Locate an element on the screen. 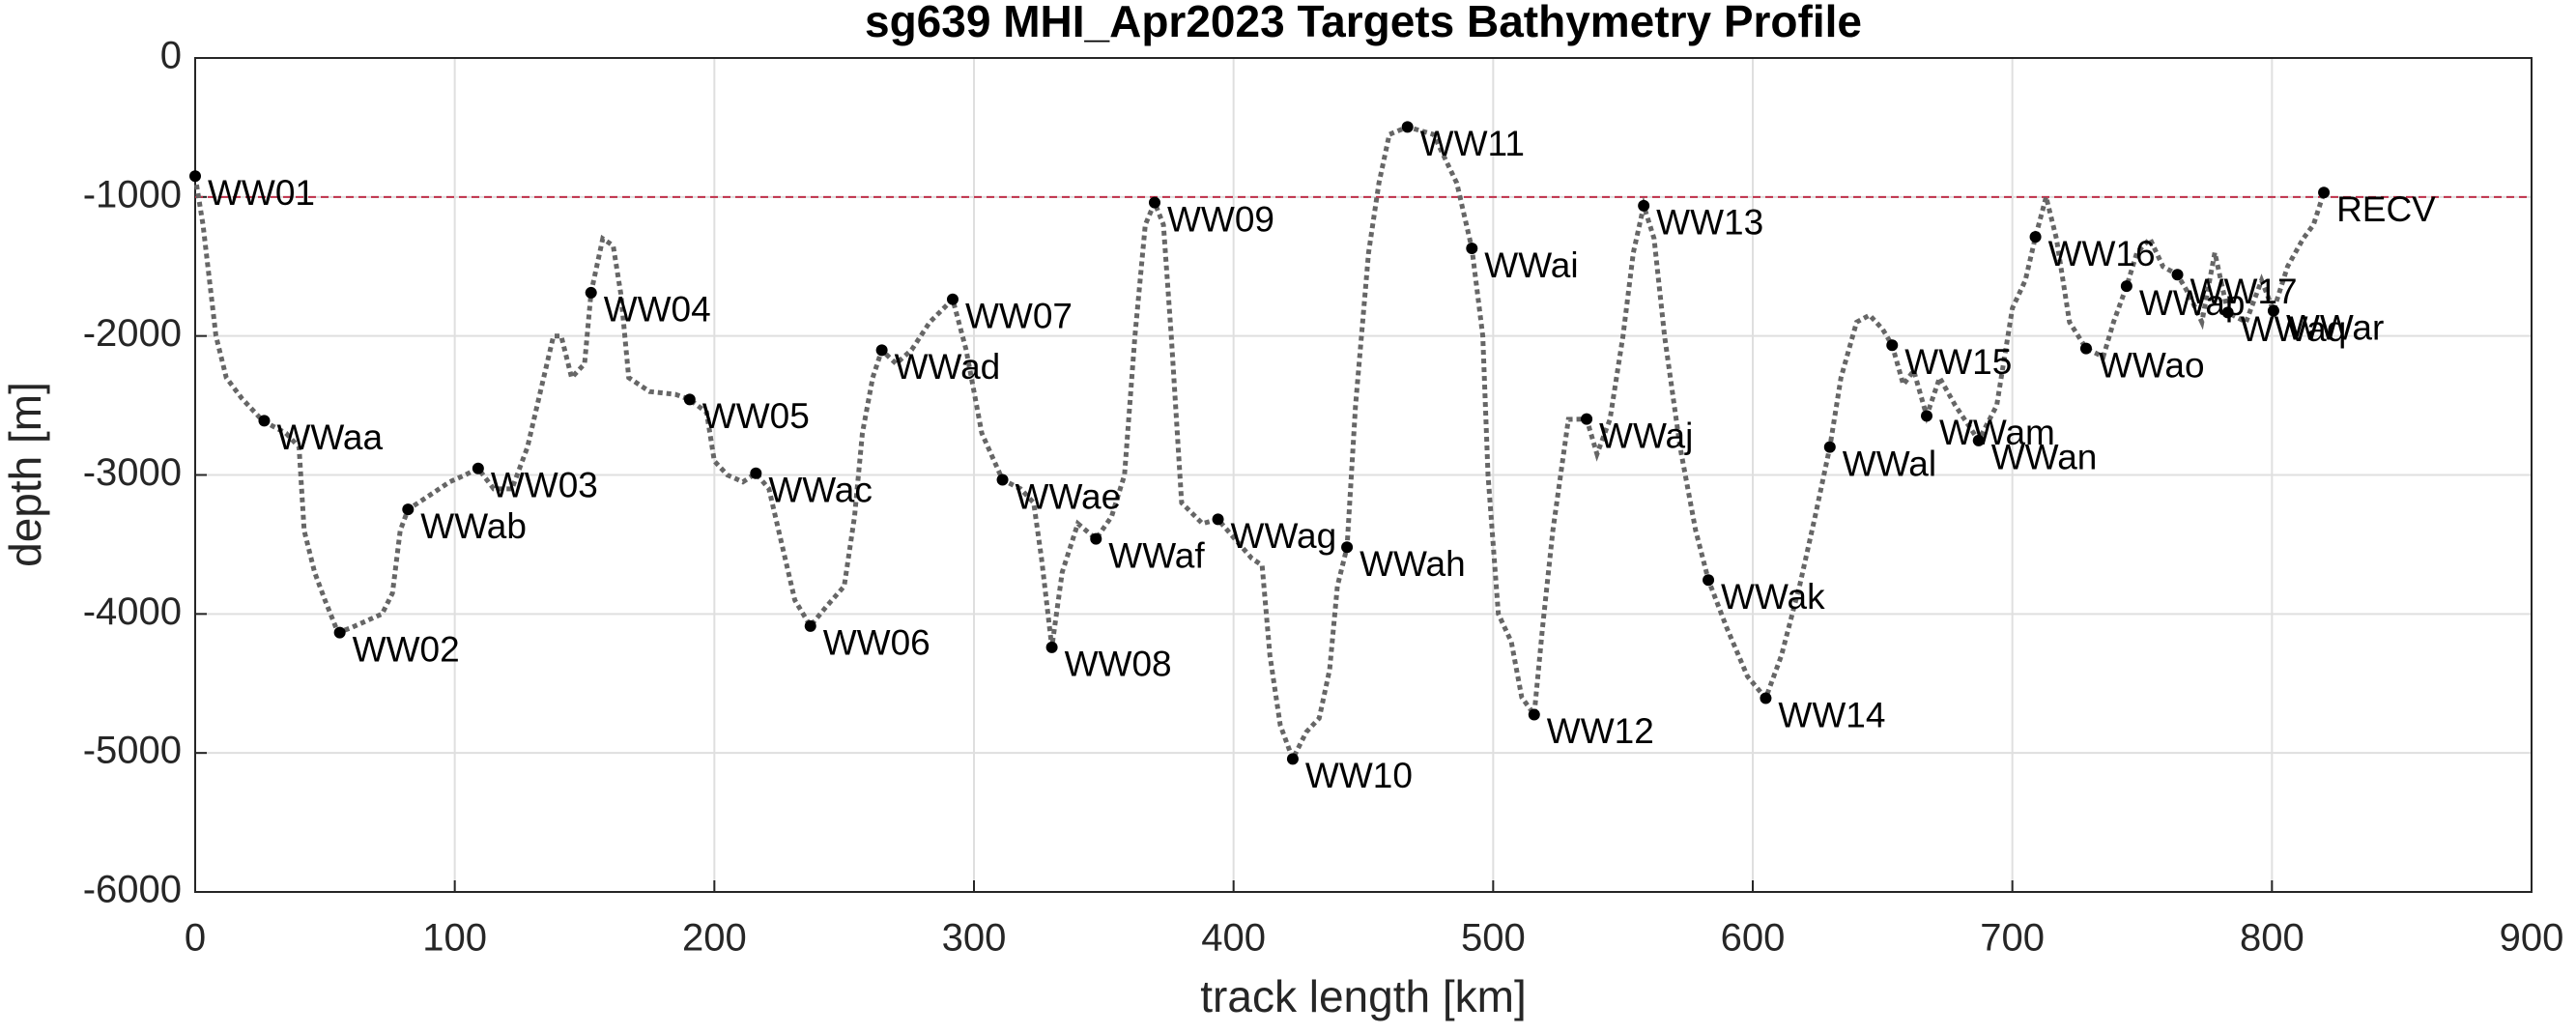 The height and width of the screenshot is (1034, 2576). x-tick-label: 700 is located at coordinates (2012, 939).